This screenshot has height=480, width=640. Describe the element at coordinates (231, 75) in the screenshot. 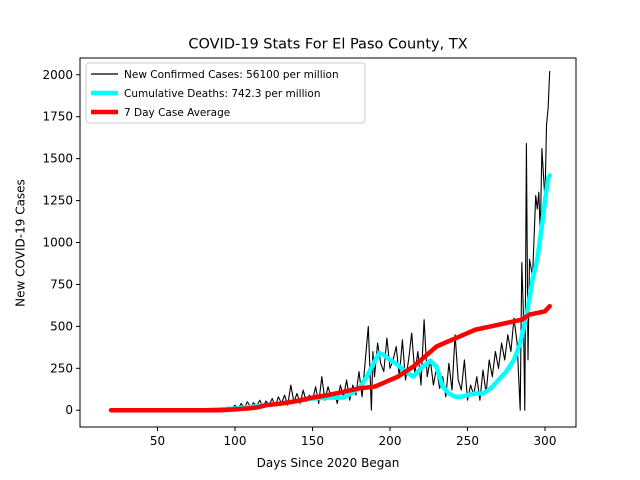

I see `legend-label-cases: New Confirmed Cases: 56100 per million` at that location.